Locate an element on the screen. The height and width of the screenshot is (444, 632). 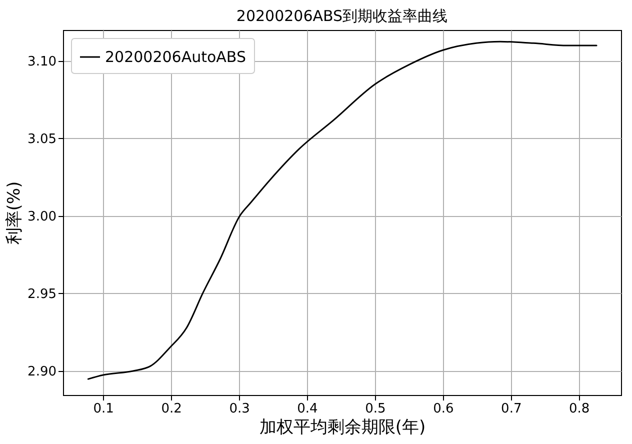
x-tick-label: 0.2 is located at coordinates (171, 409).